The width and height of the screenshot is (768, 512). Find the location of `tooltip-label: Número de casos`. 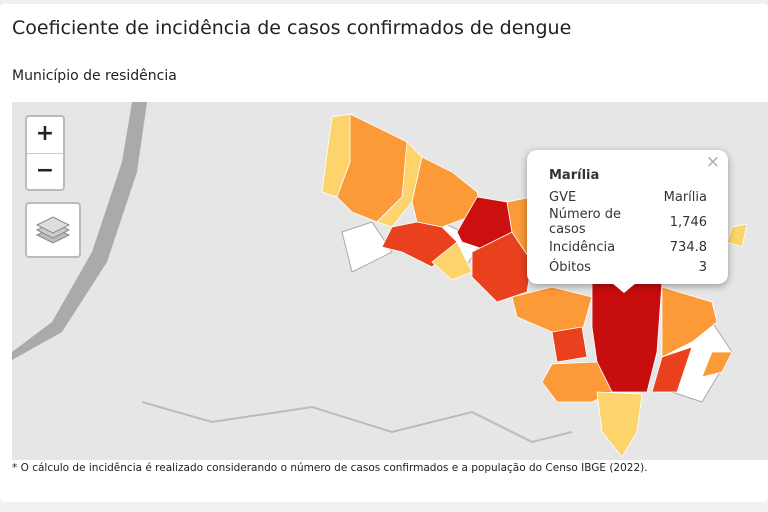

tooltip-label: Número de casos is located at coordinates (585, 222).